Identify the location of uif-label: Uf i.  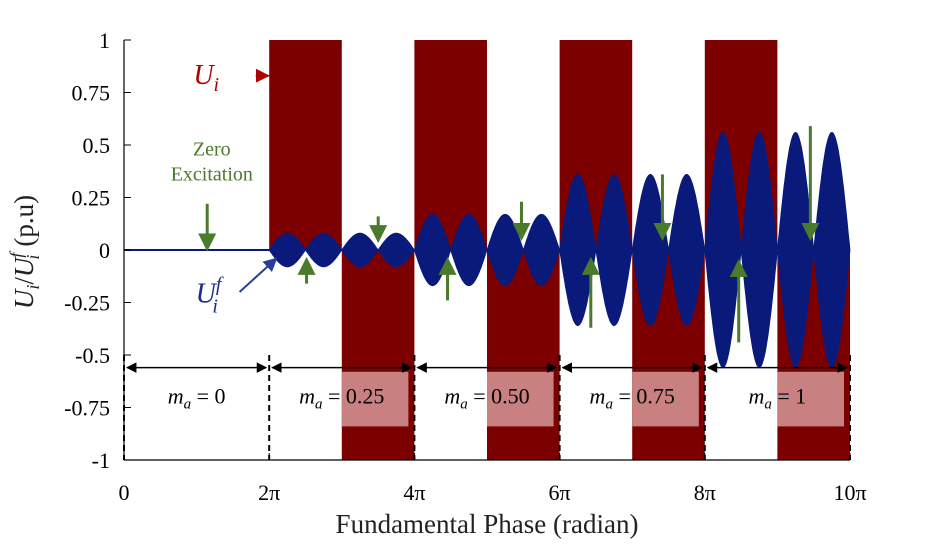
(210, 296).